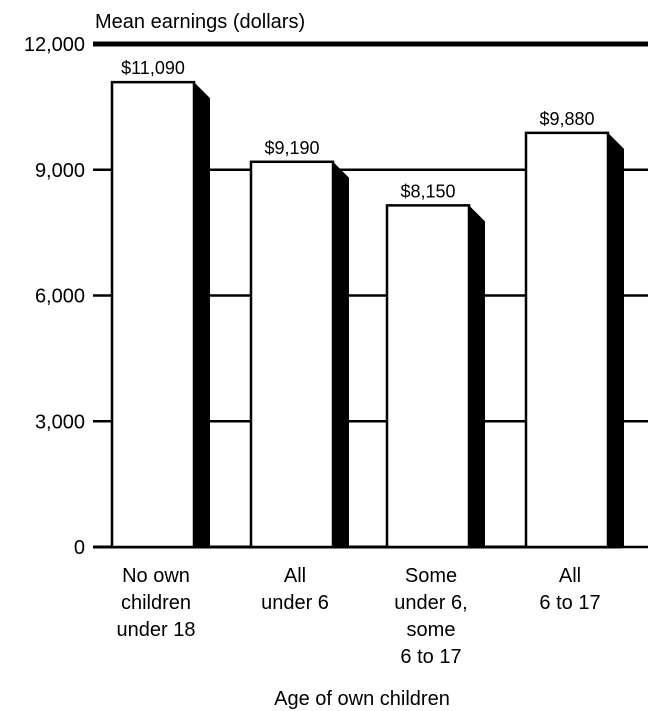 The image size is (652, 711). I want to click on bar-value-label: $9,880, so click(566, 119).